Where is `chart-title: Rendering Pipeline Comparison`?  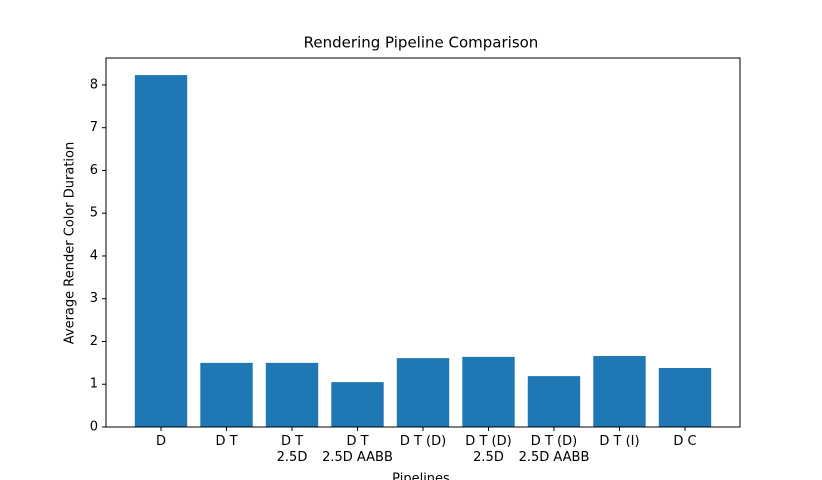 chart-title: Rendering Pipeline Comparison is located at coordinates (421, 43).